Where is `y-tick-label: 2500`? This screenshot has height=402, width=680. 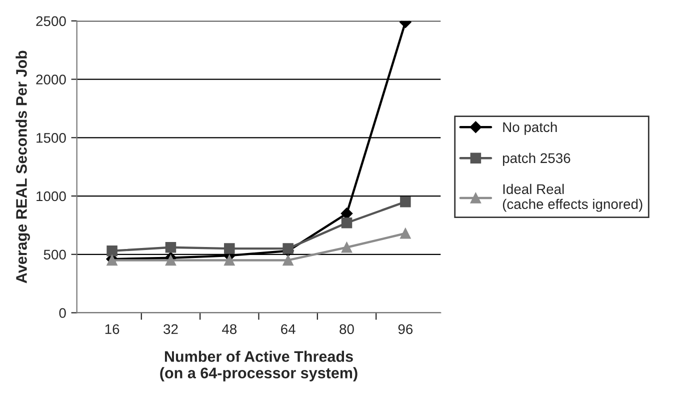 y-tick-label: 2500 is located at coordinates (51, 21).